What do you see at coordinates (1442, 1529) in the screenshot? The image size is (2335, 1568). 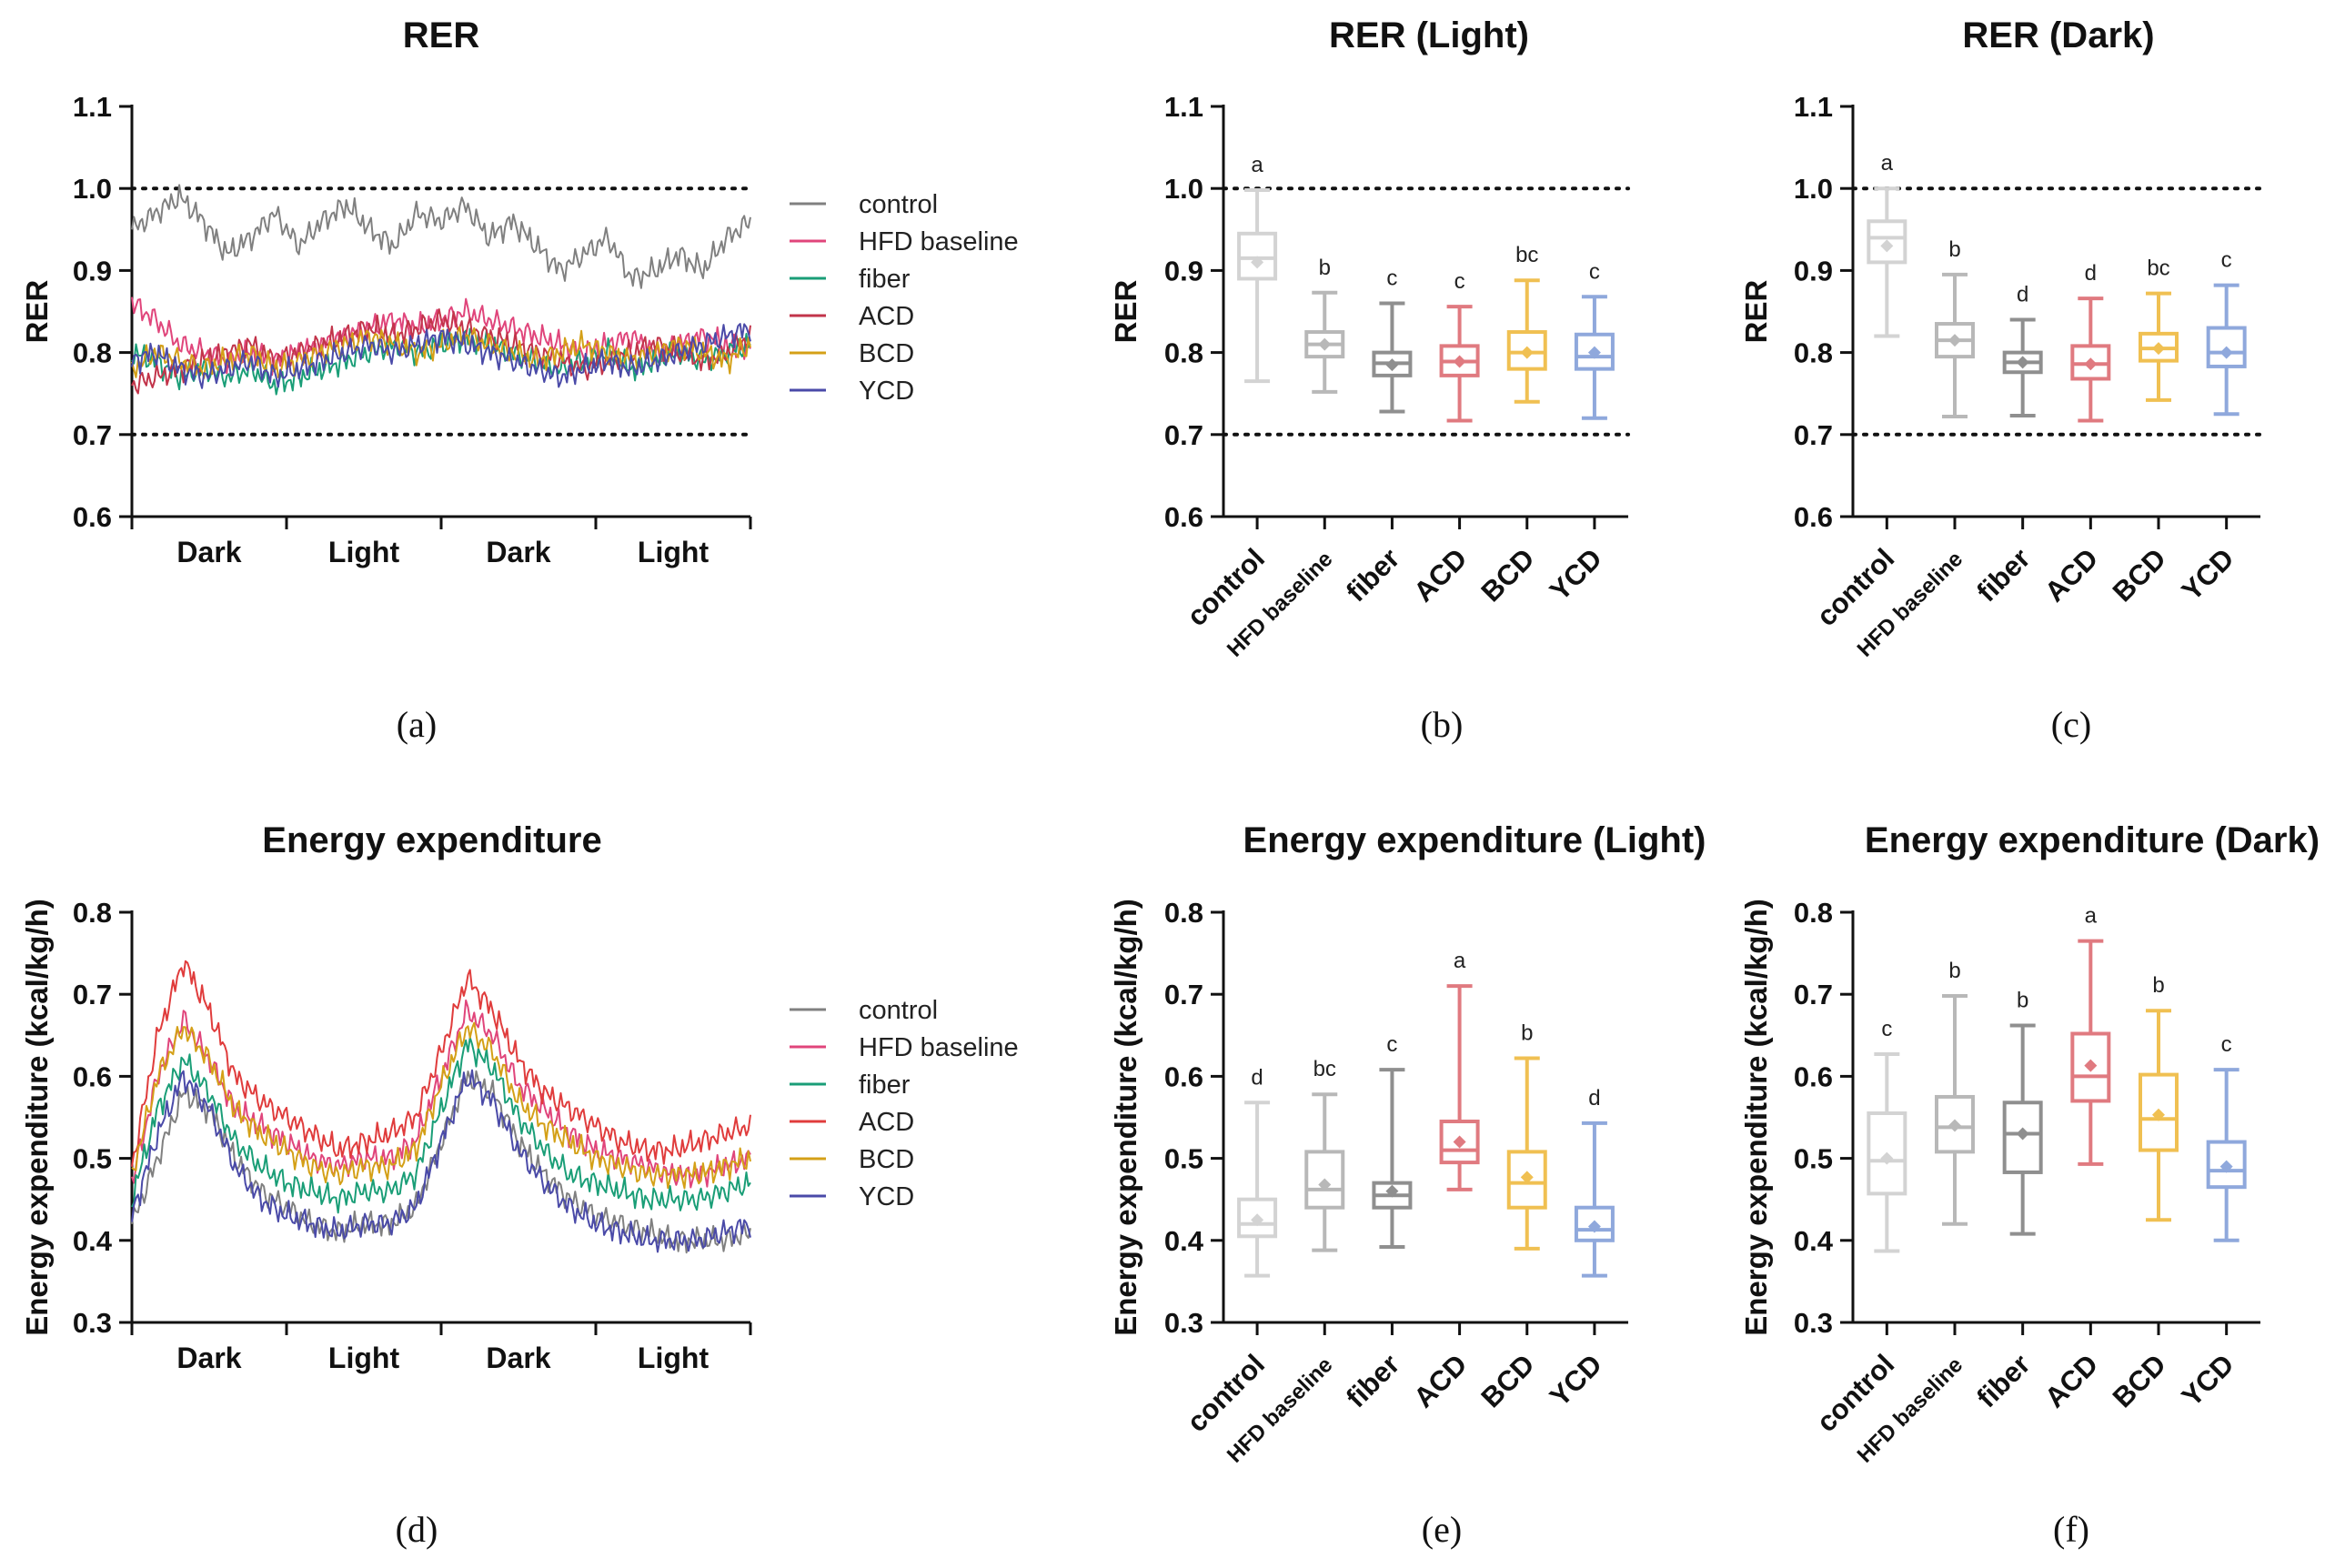 I see `panel-label: (e)` at bounding box center [1442, 1529].